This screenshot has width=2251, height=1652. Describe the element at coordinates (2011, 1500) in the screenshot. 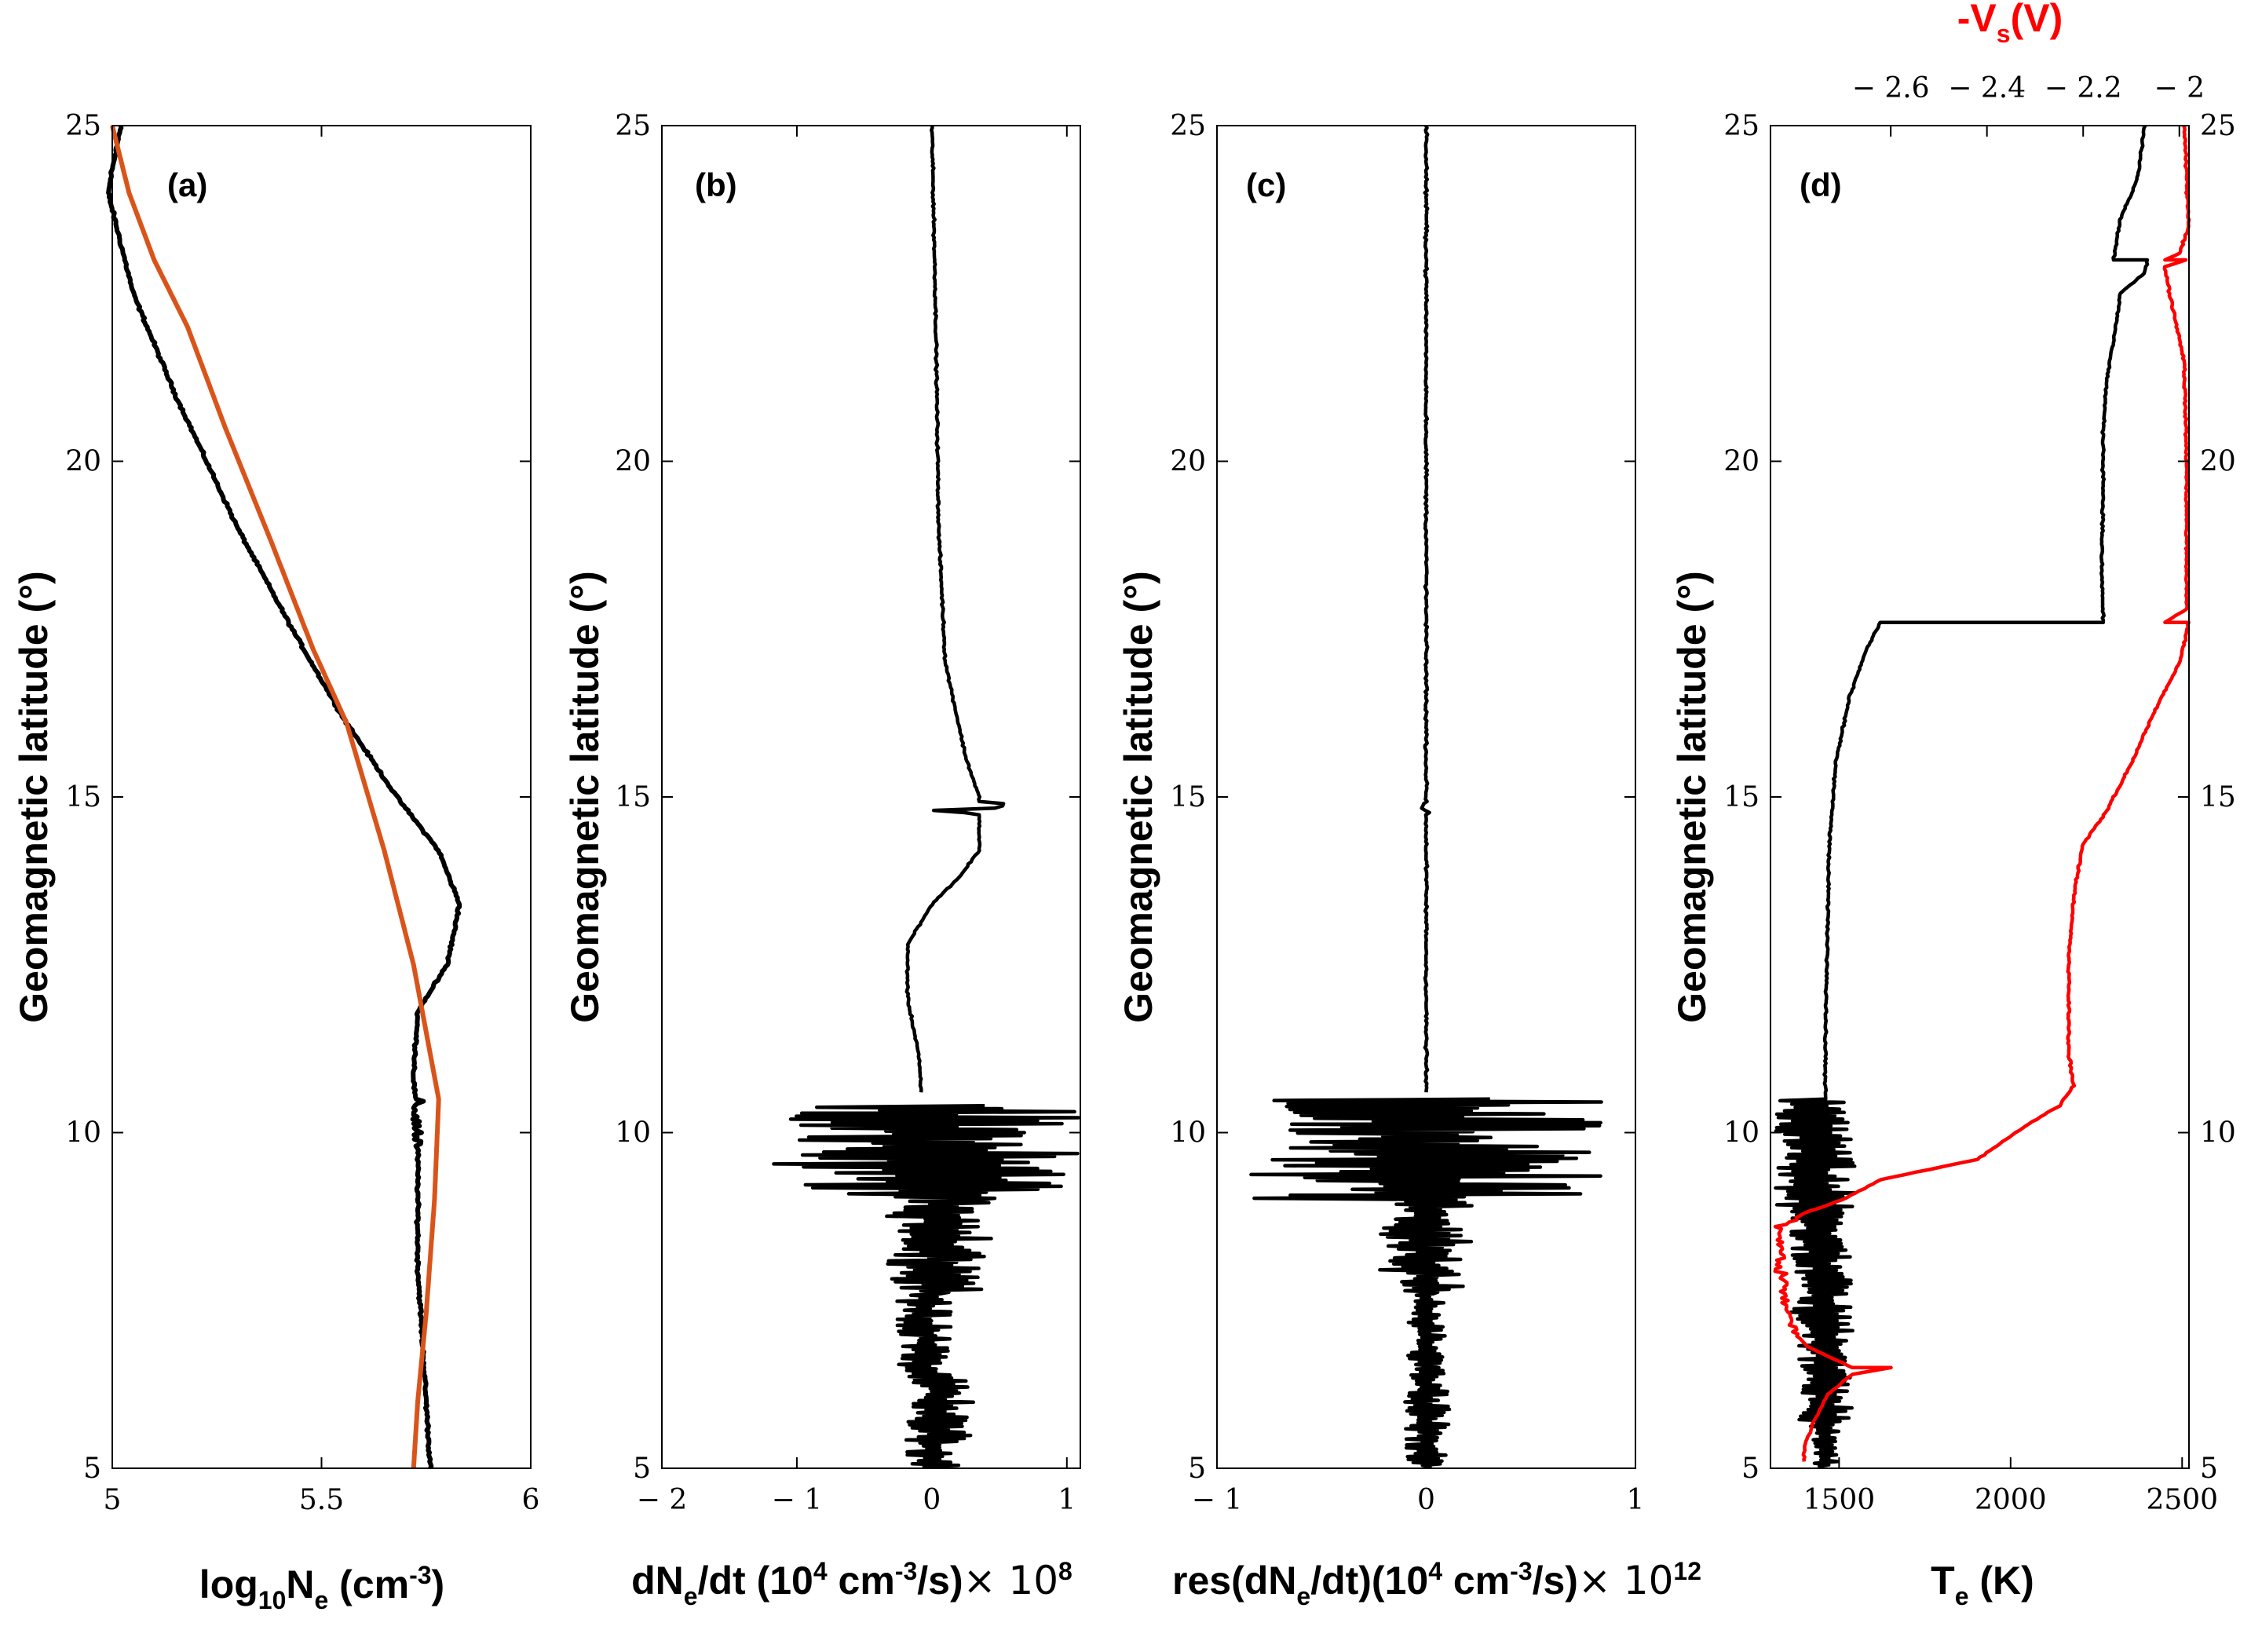

I see `panel-d-xtick-label: 2000` at that location.